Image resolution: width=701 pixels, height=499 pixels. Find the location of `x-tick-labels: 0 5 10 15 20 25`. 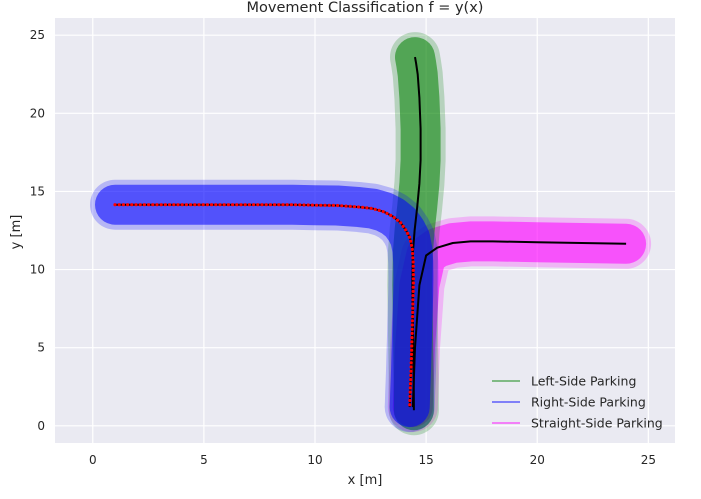

x-tick-labels: 0 5 10 15 20 25 is located at coordinates (372, 460).